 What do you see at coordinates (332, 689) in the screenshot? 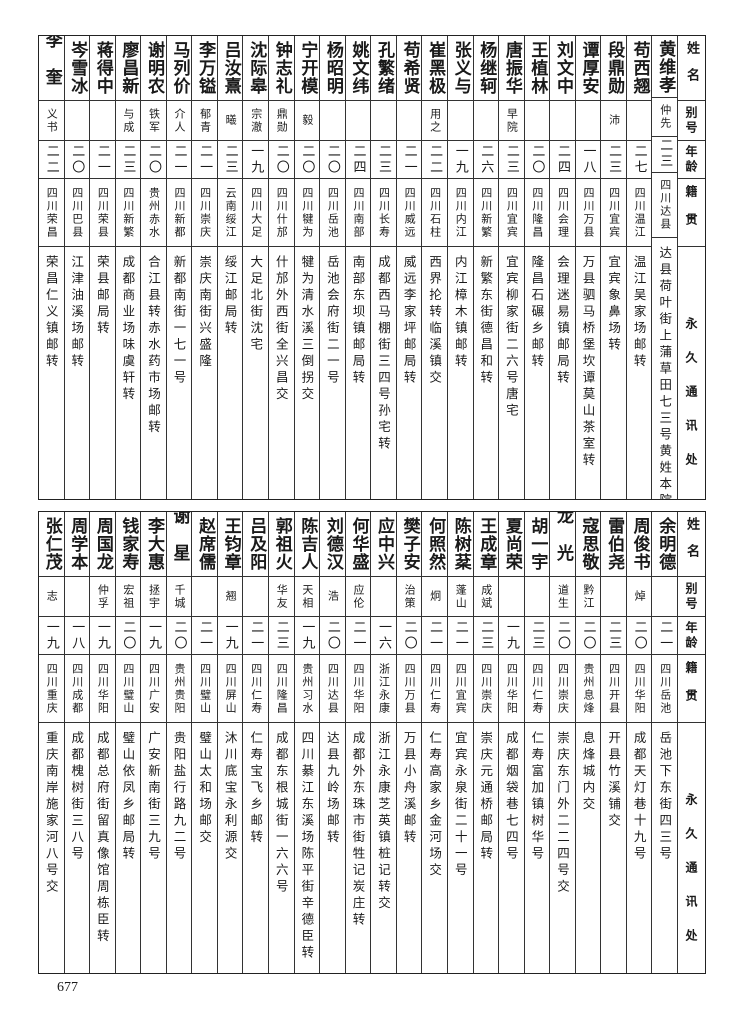
I see `native-place-cell: 四川达县` at bounding box center [332, 689].